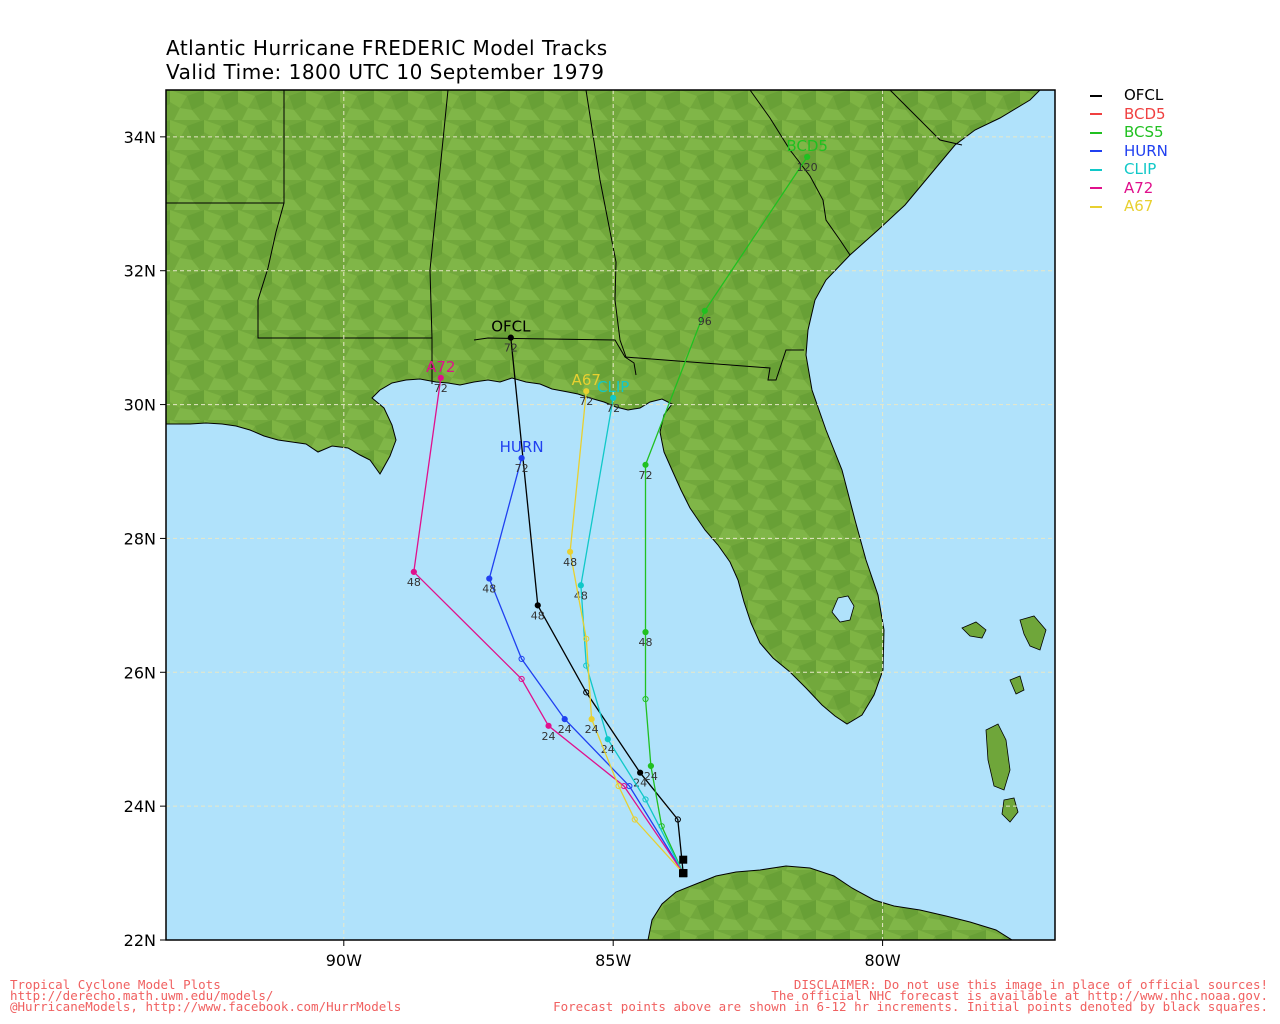 This screenshot has width=1280, height=1024. I want to click on legend-item-clip: CLIP, so click(1123, 169).